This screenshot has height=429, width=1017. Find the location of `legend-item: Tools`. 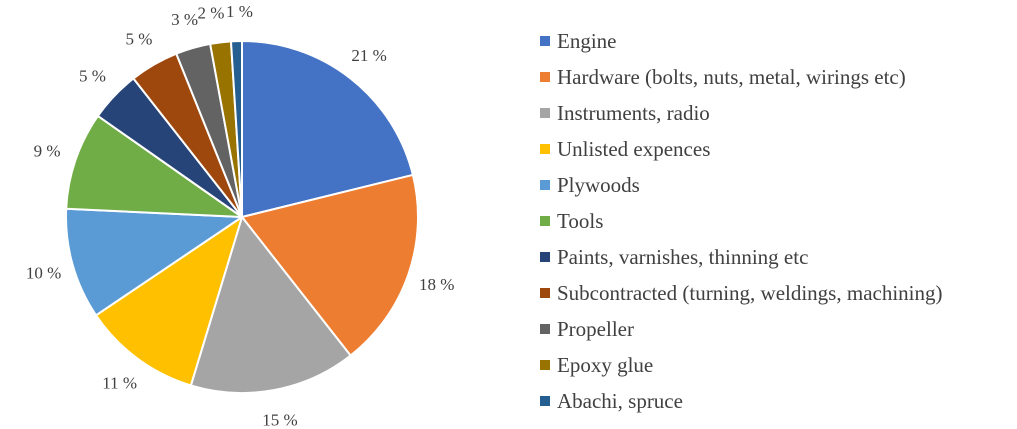

legend-item: Tools is located at coordinates (741, 221).